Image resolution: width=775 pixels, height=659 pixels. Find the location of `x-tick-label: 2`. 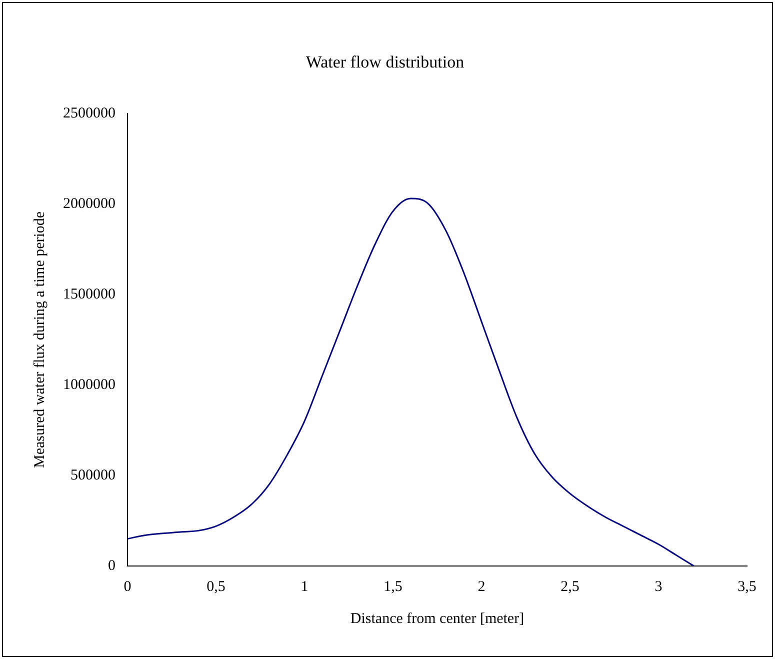

x-tick-label: 2 is located at coordinates (482, 586).